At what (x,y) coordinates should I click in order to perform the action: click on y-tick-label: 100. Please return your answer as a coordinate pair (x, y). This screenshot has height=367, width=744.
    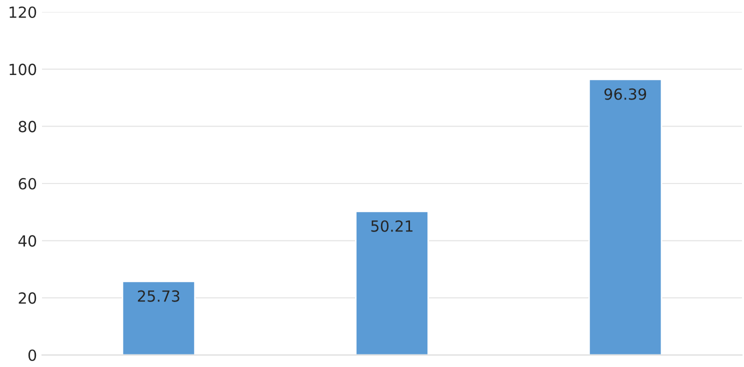
    Looking at the image, I should click on (23, 70).